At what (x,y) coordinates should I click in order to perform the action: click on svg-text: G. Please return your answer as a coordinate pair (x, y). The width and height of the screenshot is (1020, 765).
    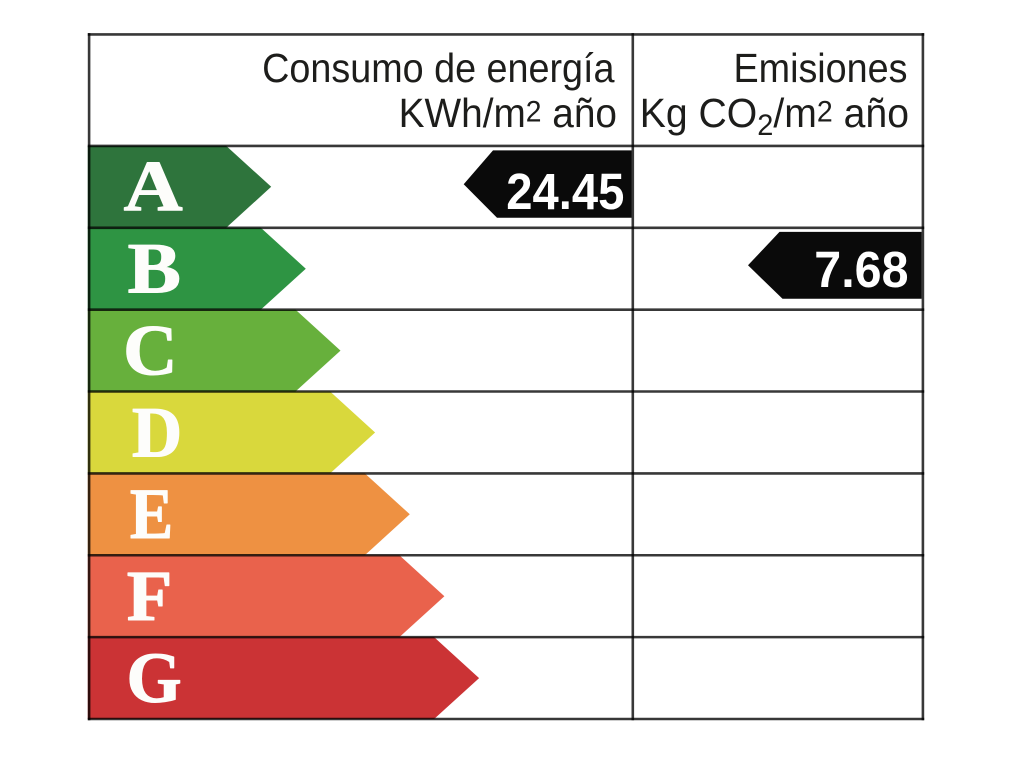
    Looking at the image, I should click on (154, 678).